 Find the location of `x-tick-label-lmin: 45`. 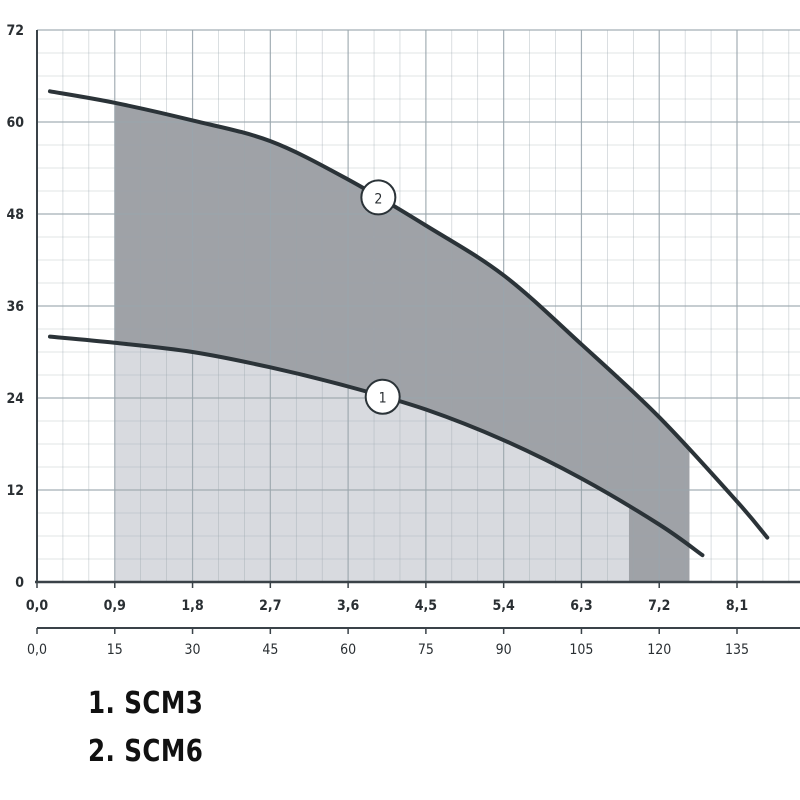

x-tick-label-lmin: 45 is located at coordinates (270, 650).